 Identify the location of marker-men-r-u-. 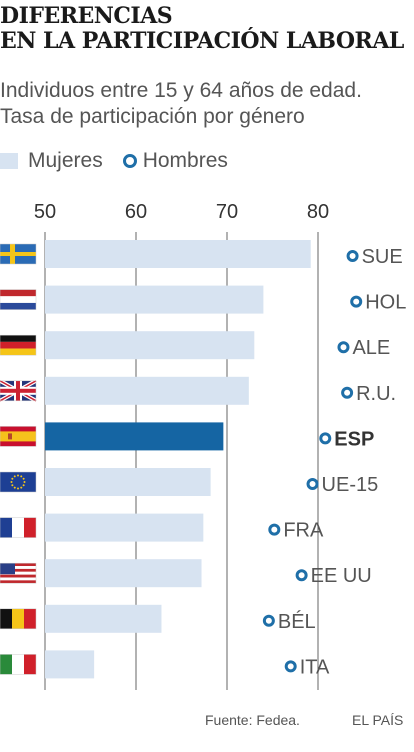
(347, 392).